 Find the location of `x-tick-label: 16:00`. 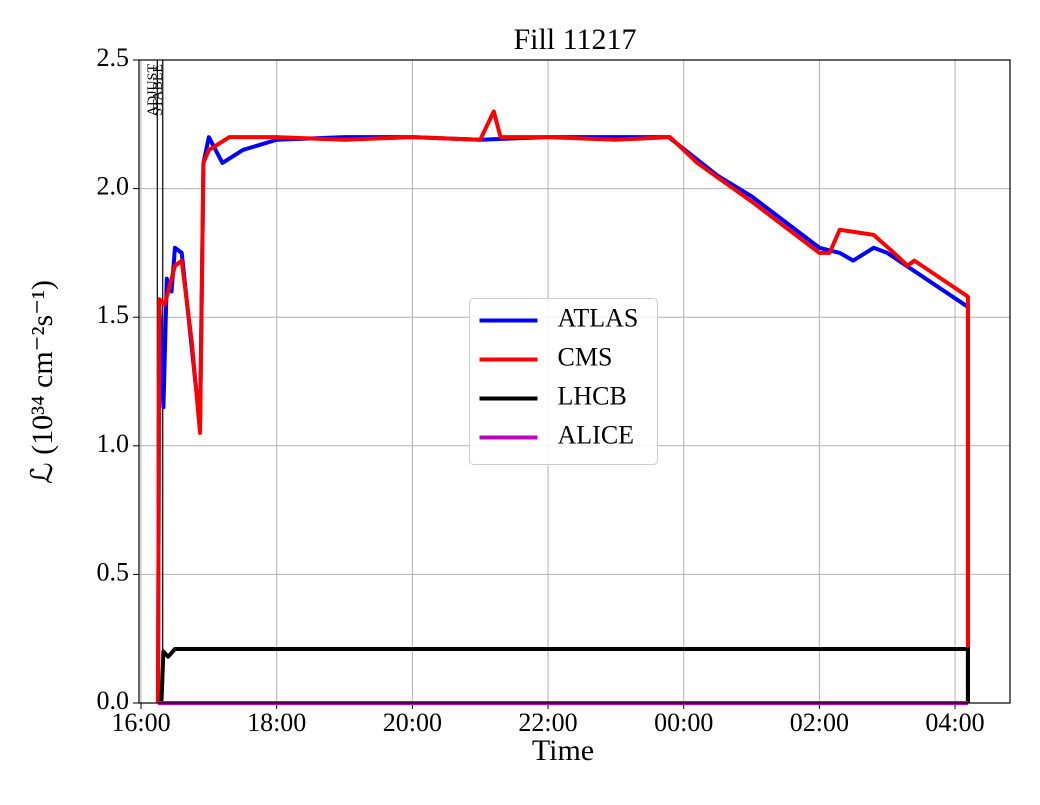

x-tick-label: 16:00 is located at coordinates (140, 722).